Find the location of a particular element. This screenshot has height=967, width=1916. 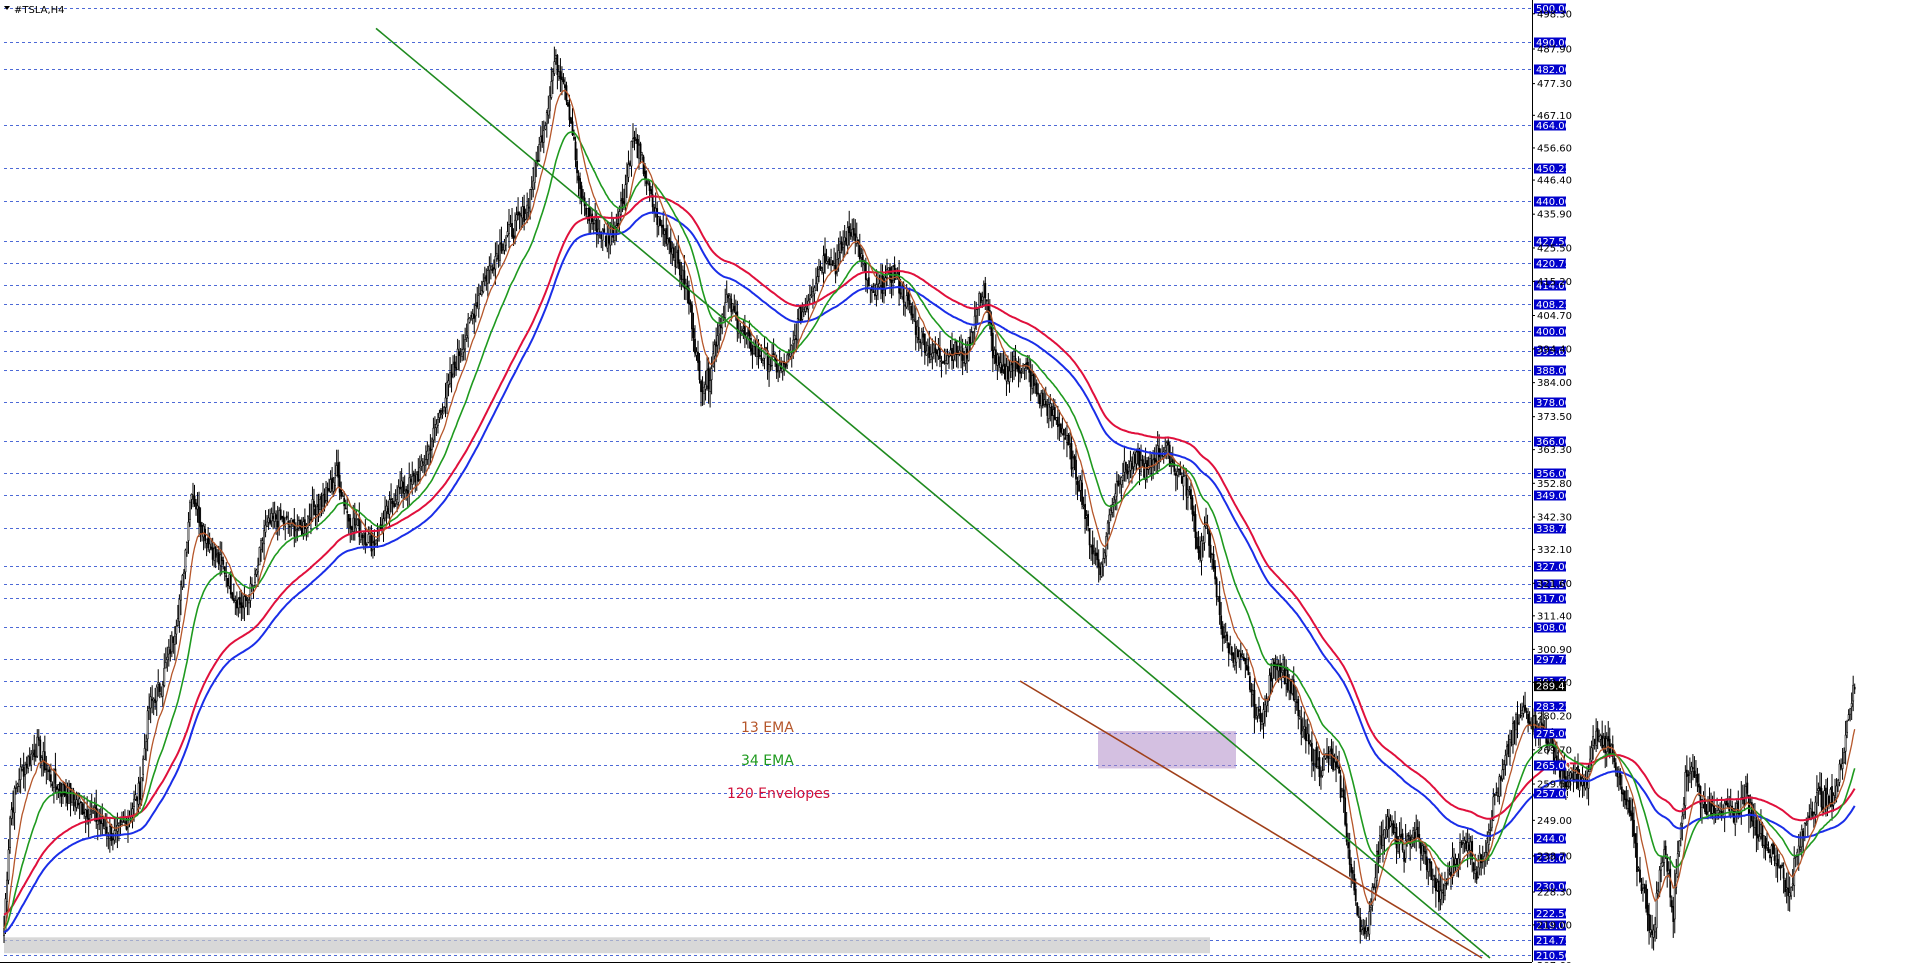

chart-menu-icon is located at coordinates (7, 8).